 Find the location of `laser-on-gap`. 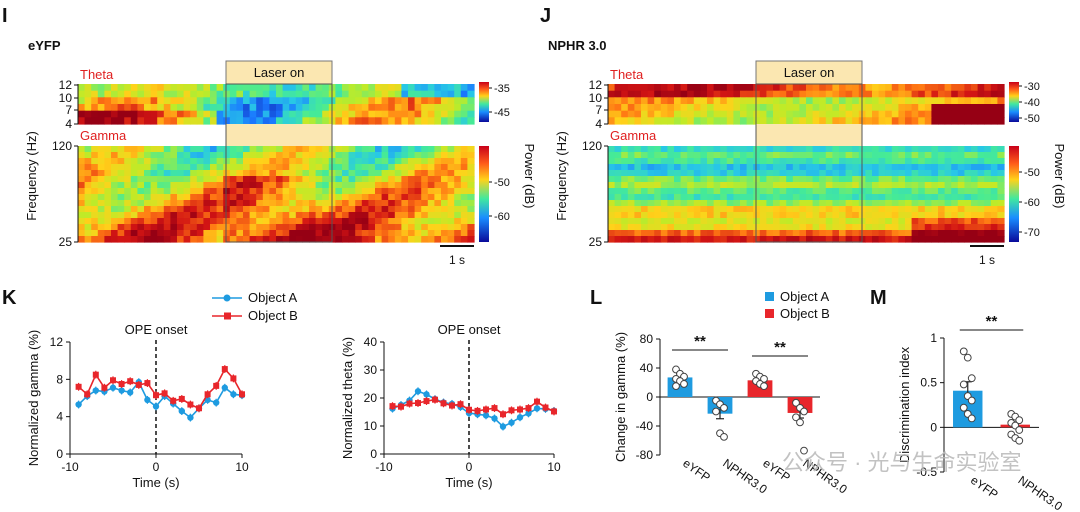

laser-on-gap is located at coordinates (809, 135).